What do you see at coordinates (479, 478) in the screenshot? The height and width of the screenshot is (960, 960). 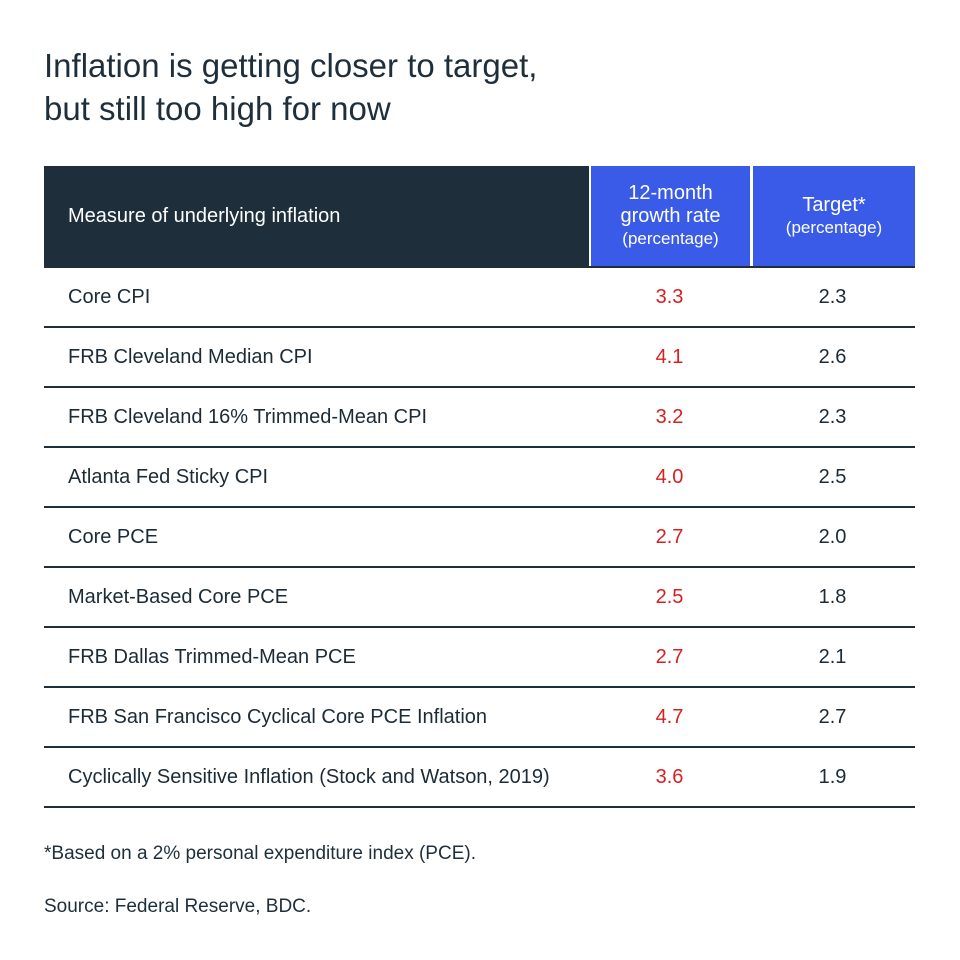 I see `table-row: Atlanta Fed Sticky CPI 4.0 2.5` at bounding box center [479, 478].